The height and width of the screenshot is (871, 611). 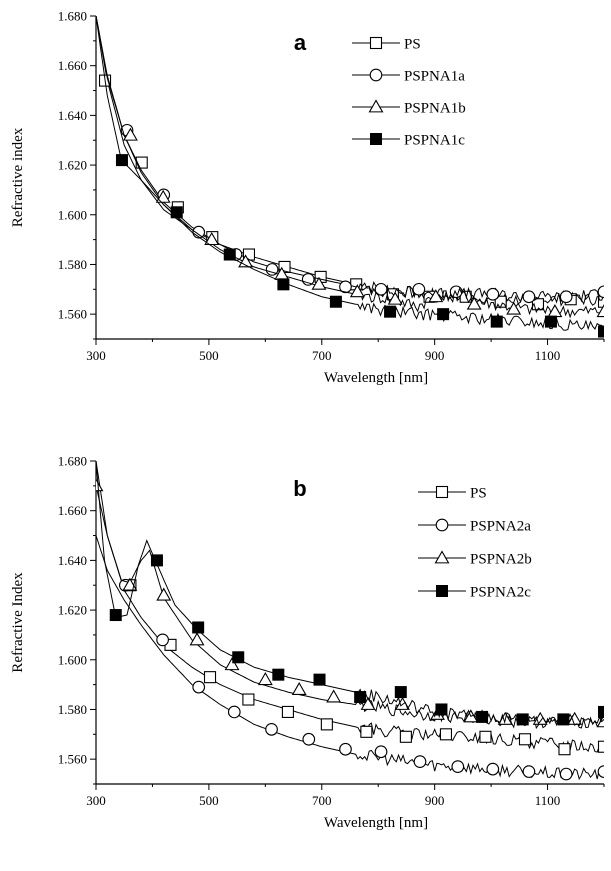 What do you see at coordinates (72, 214) in the screenshot?
I see `y-tick-label: 1.600` at bounding box center [72, 214].